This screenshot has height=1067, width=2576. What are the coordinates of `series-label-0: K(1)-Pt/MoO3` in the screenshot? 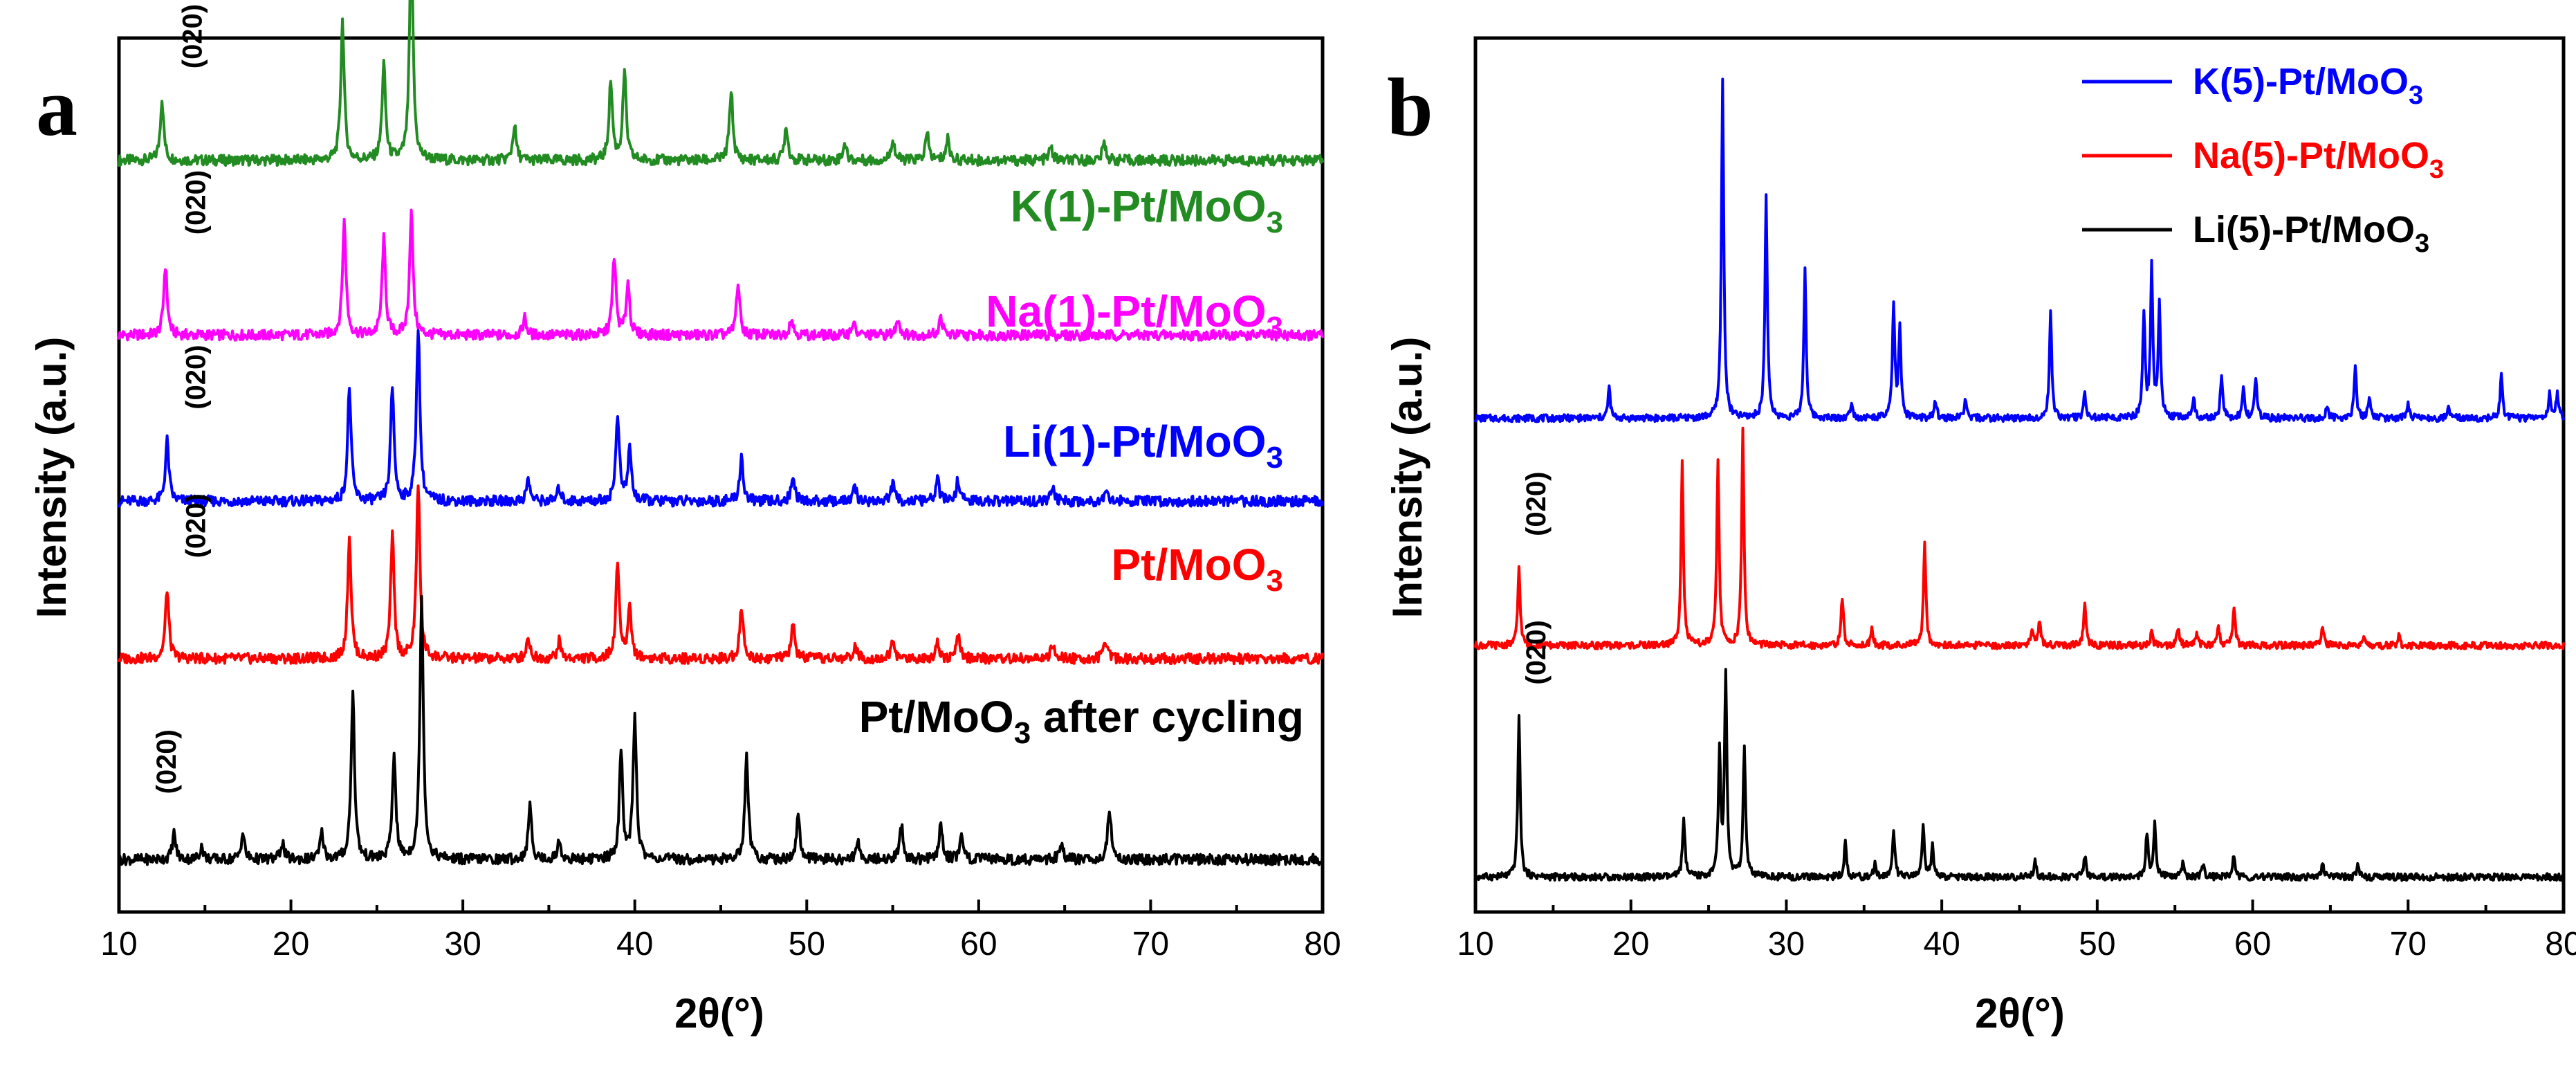 It's located at (1147, 210).